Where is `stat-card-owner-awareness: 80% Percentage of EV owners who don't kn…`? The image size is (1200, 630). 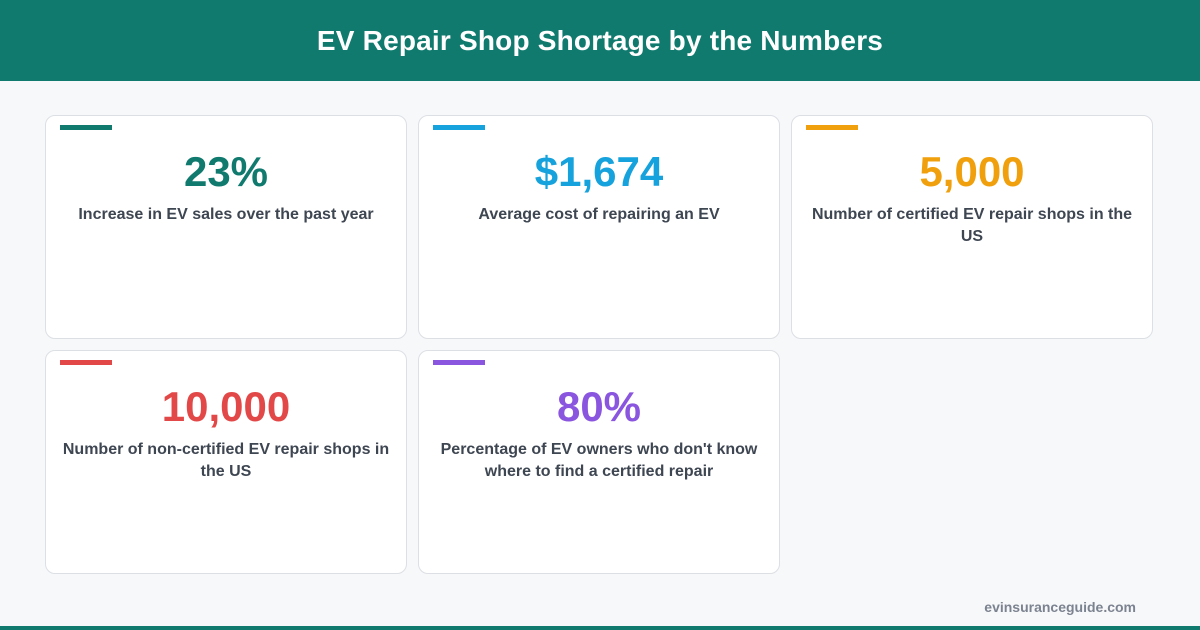 stat-card-owner-awareness: 80% Percentage of EV owners who don't kn… is located at coordinates (599, 462).